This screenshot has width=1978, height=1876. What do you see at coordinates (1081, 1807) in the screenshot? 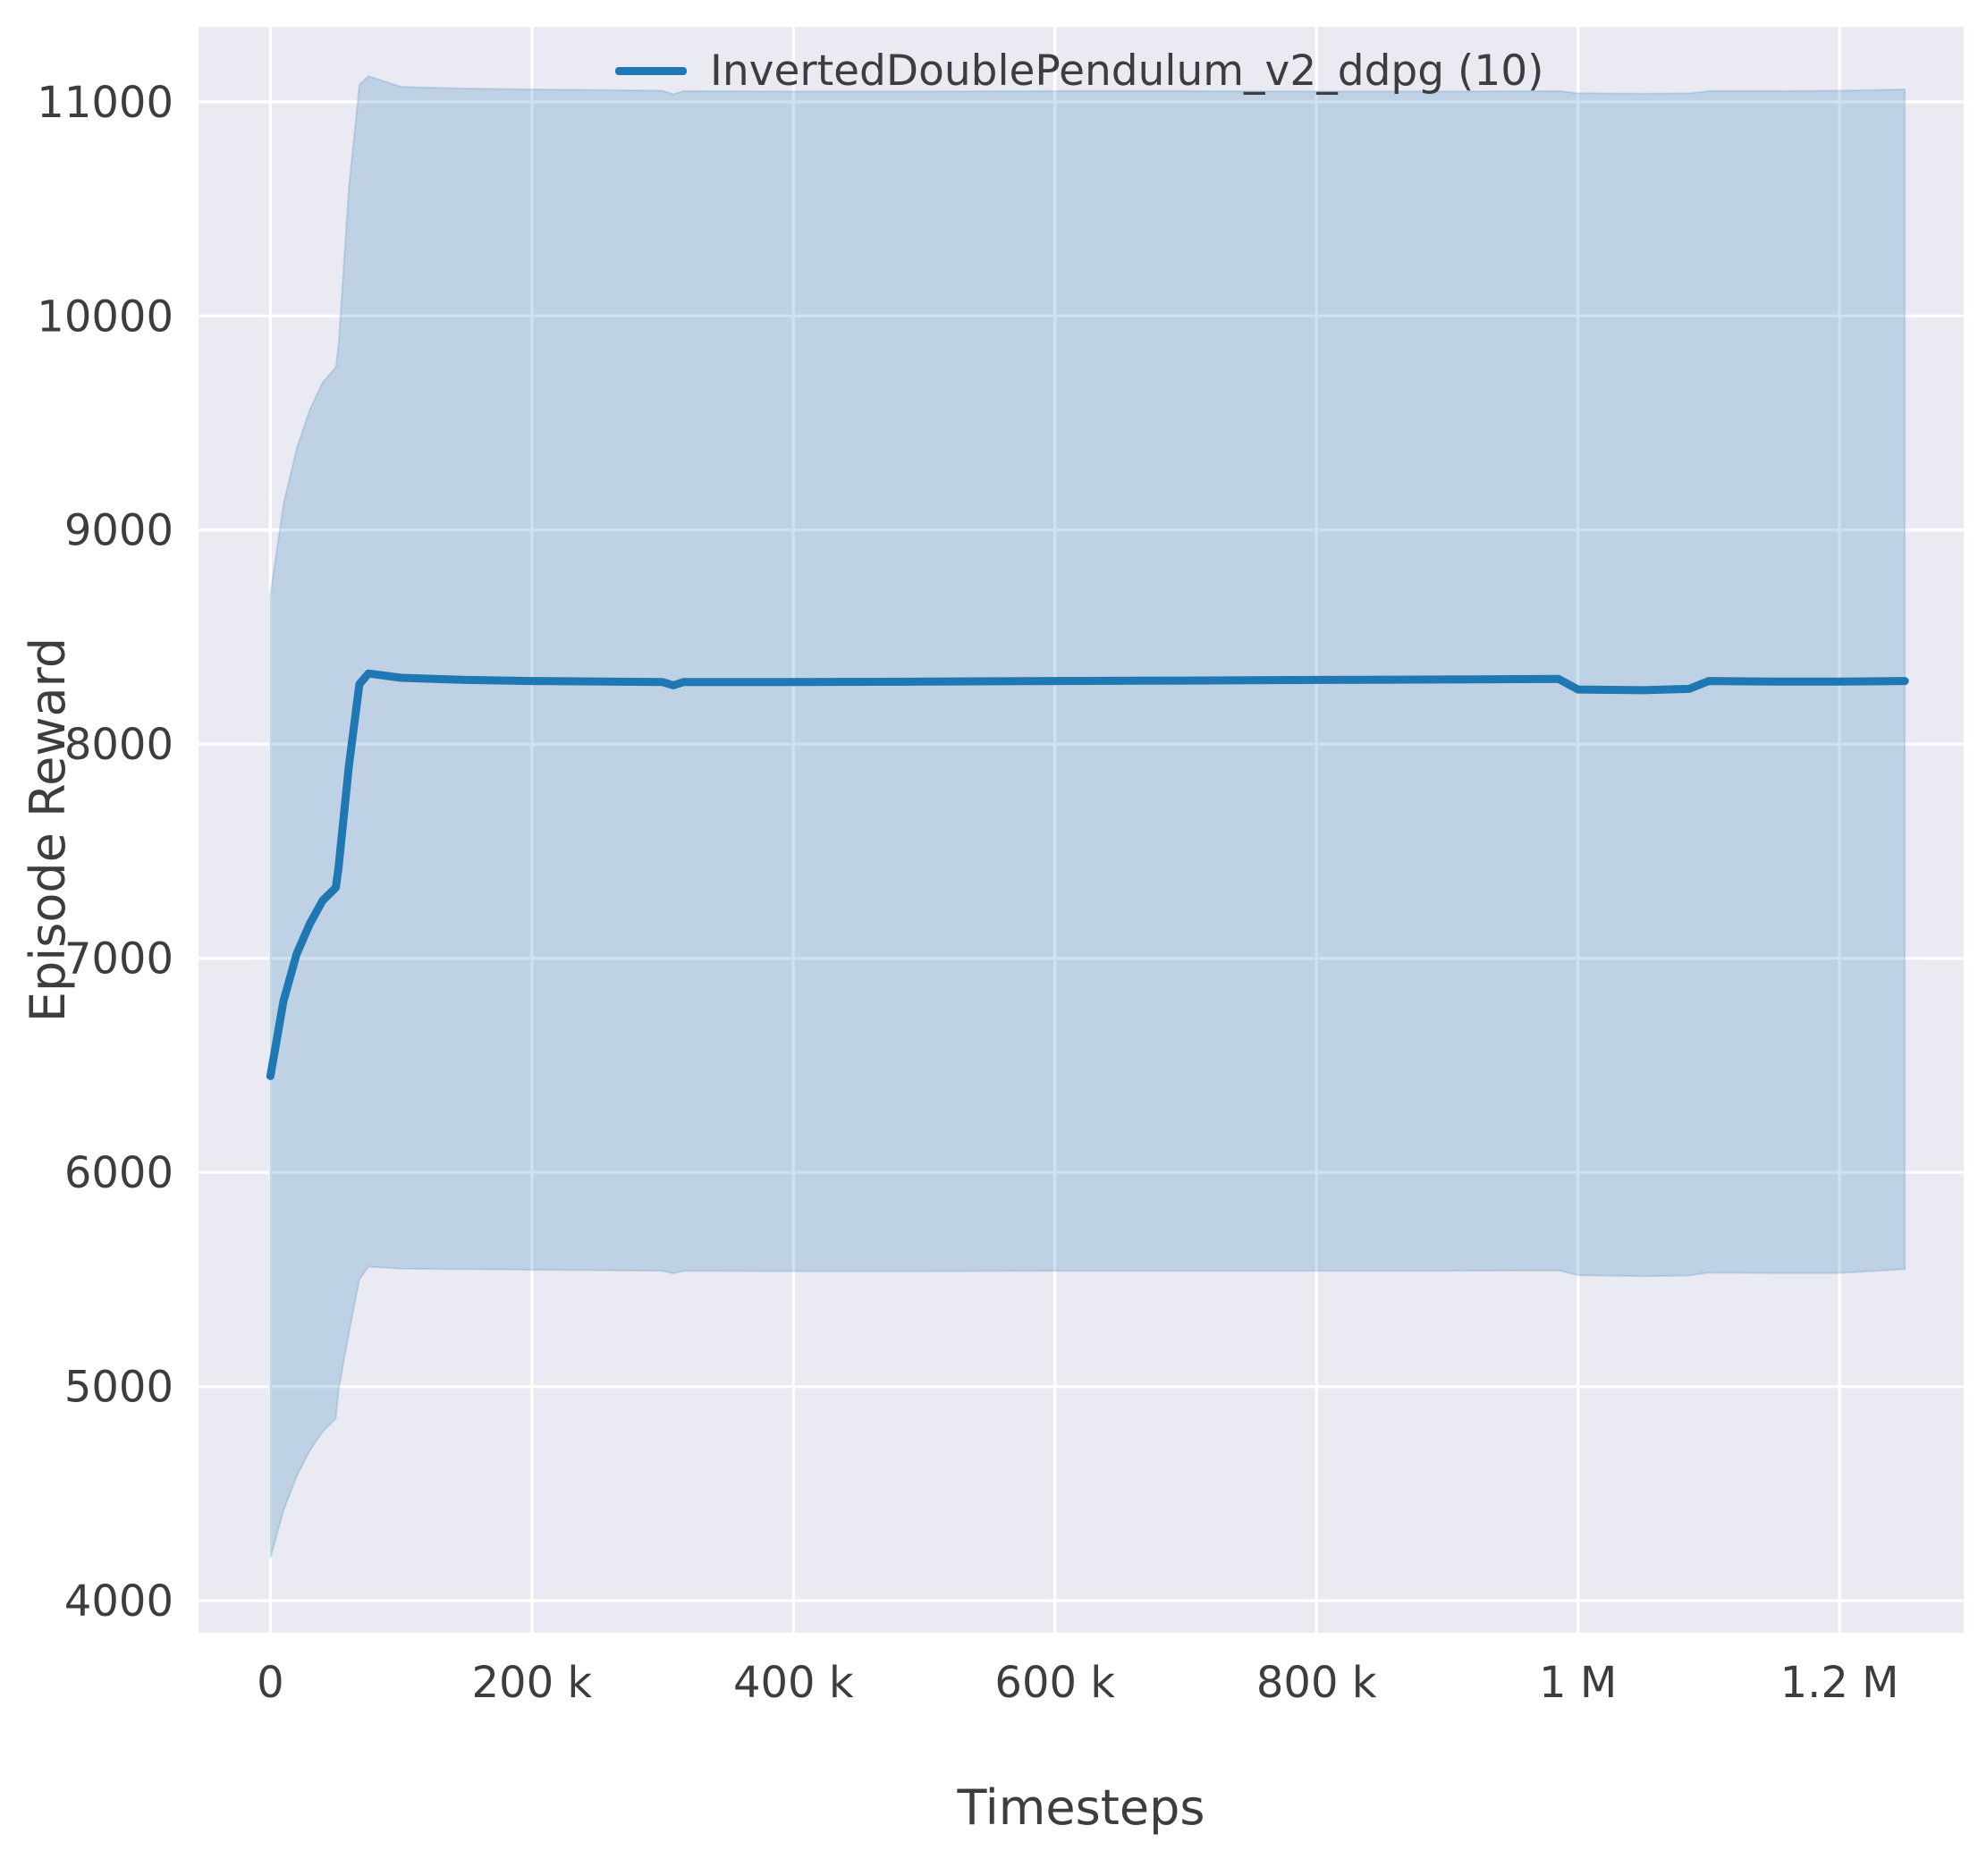
I see `x-axis-label: Timesteps` at bounding box center [1081, 1807].